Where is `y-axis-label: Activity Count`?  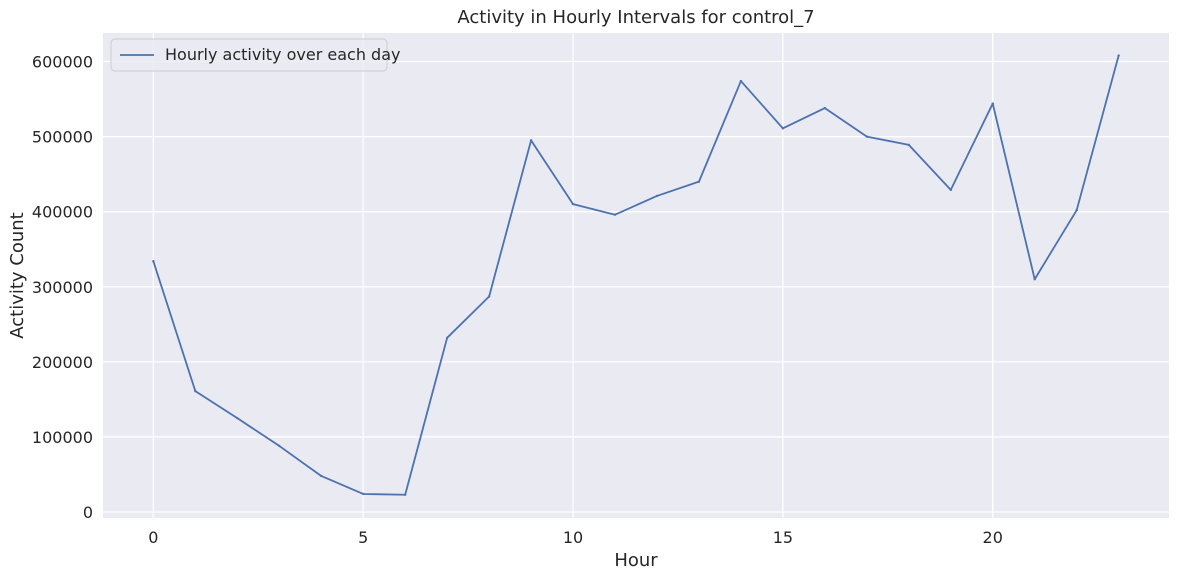 y-axis-label: Activity Count is located at coordinates (17, 275).